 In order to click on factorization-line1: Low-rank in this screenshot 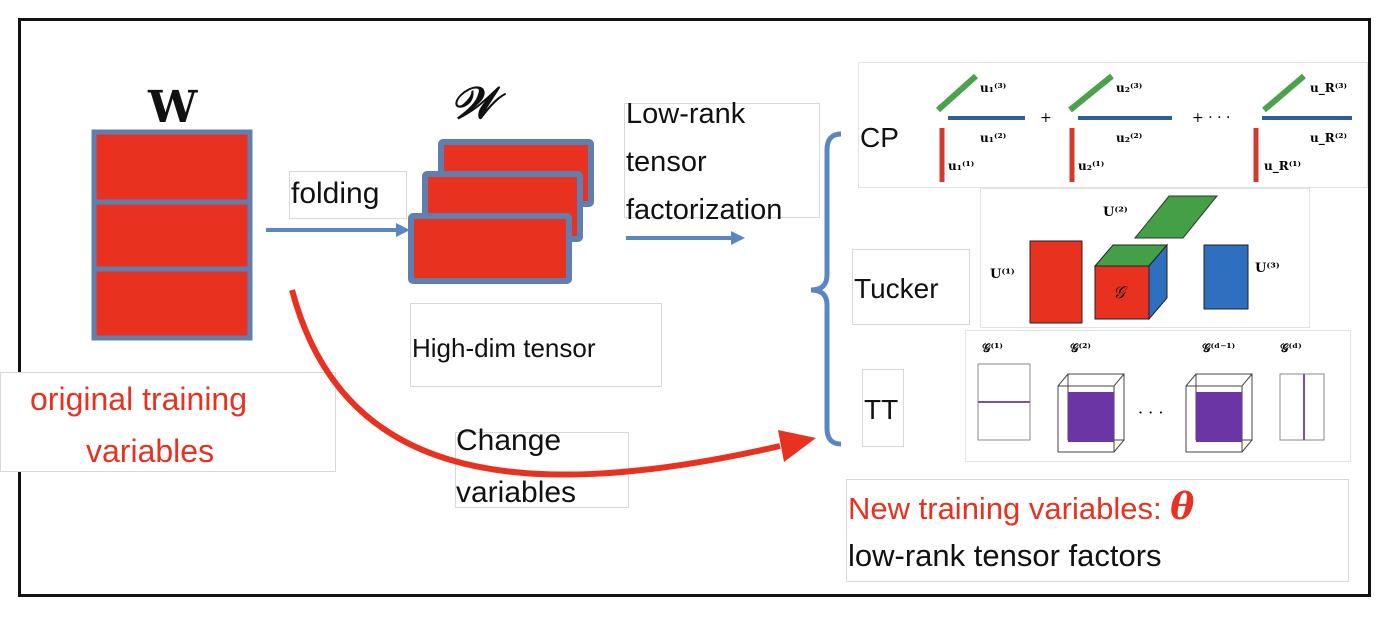, I will do `click(686, 114)`.